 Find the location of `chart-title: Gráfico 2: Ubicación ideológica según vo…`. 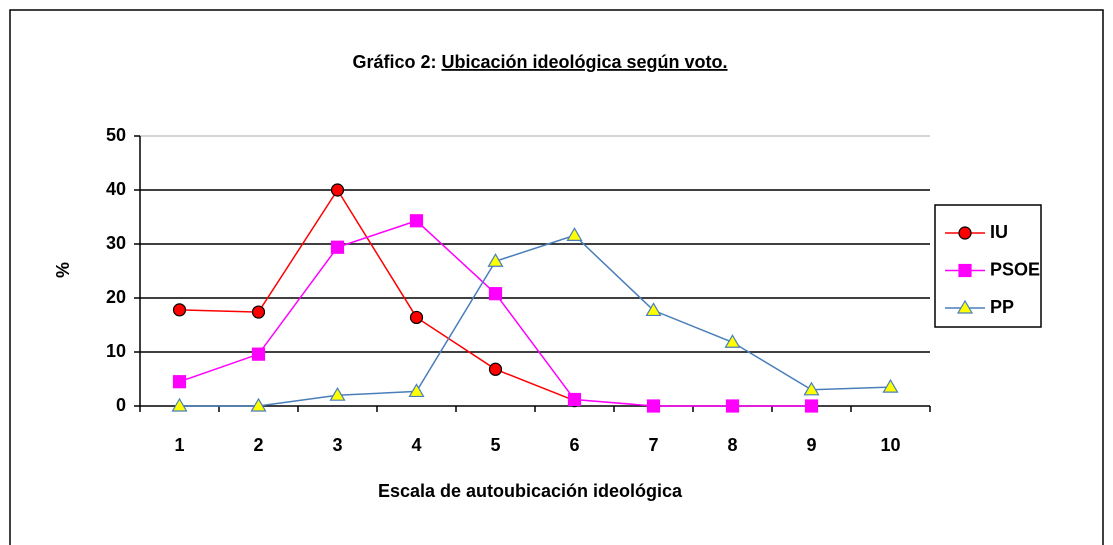

chart-title: Gráfico 2: Ubicación ideológica según vo… is located at coordinates (539, 62).